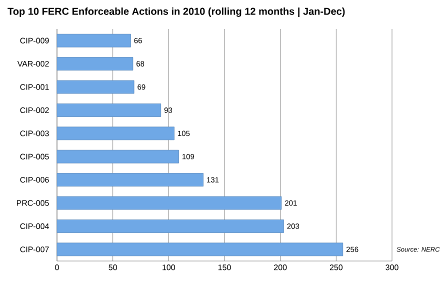 This screenshot has height=283, width=443. Describe the element at coordinates (57, 267) in the screenshot. I see `x-tick-label: 0` at that location.